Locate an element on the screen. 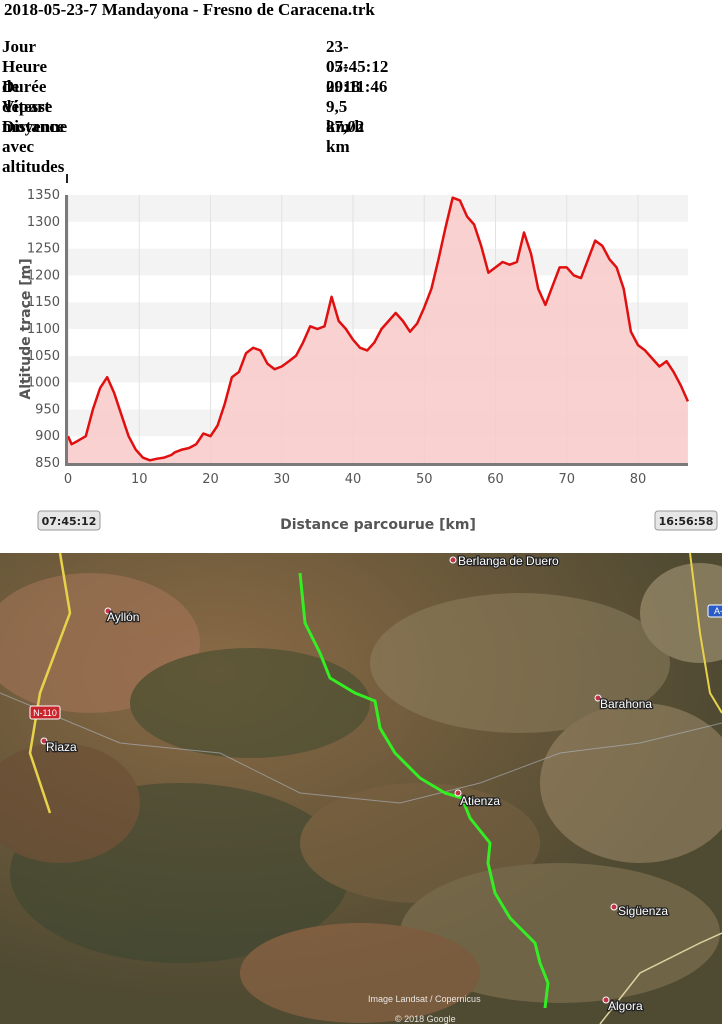 The width and height of the screenshot is (722, 1024). y-tick-label: 1150 is located at coordinates (43, 302).